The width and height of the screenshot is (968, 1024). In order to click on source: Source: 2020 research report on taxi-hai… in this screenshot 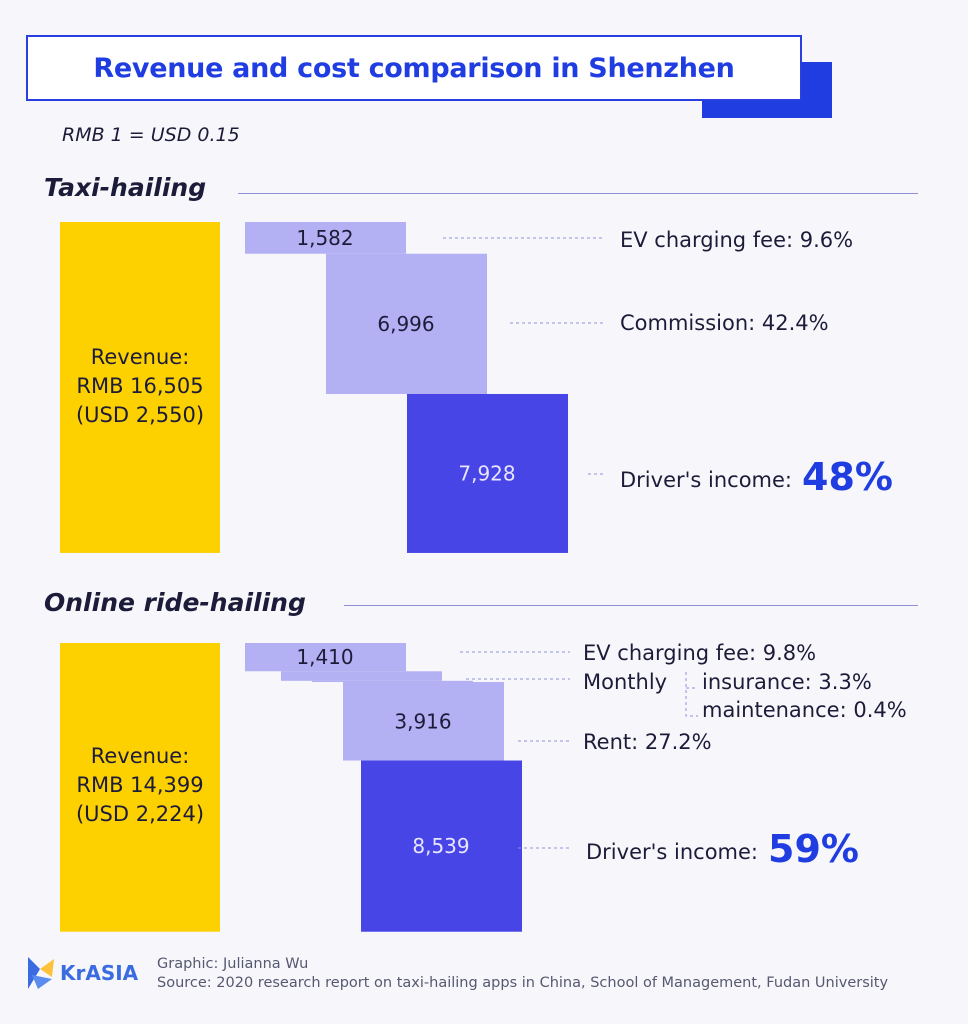, I will do `click(523, 983)`.